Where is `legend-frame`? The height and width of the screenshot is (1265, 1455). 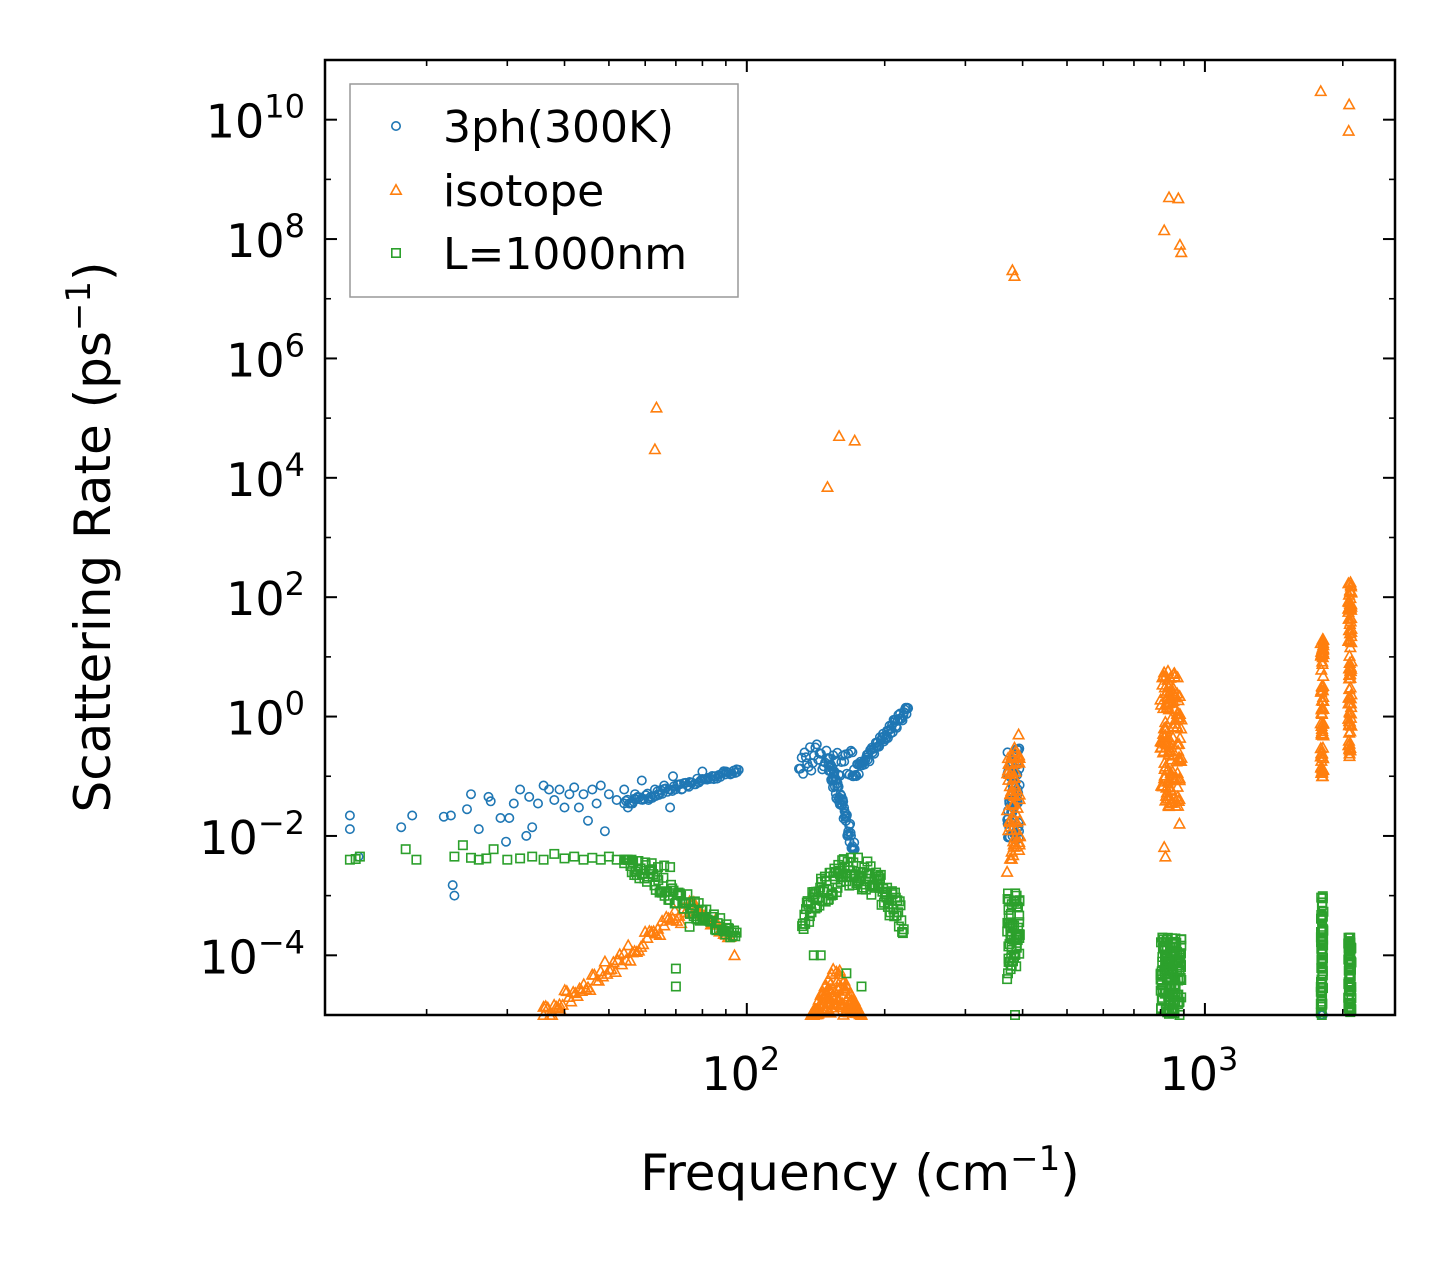
legend-frame is located at coordinates (544, 190).